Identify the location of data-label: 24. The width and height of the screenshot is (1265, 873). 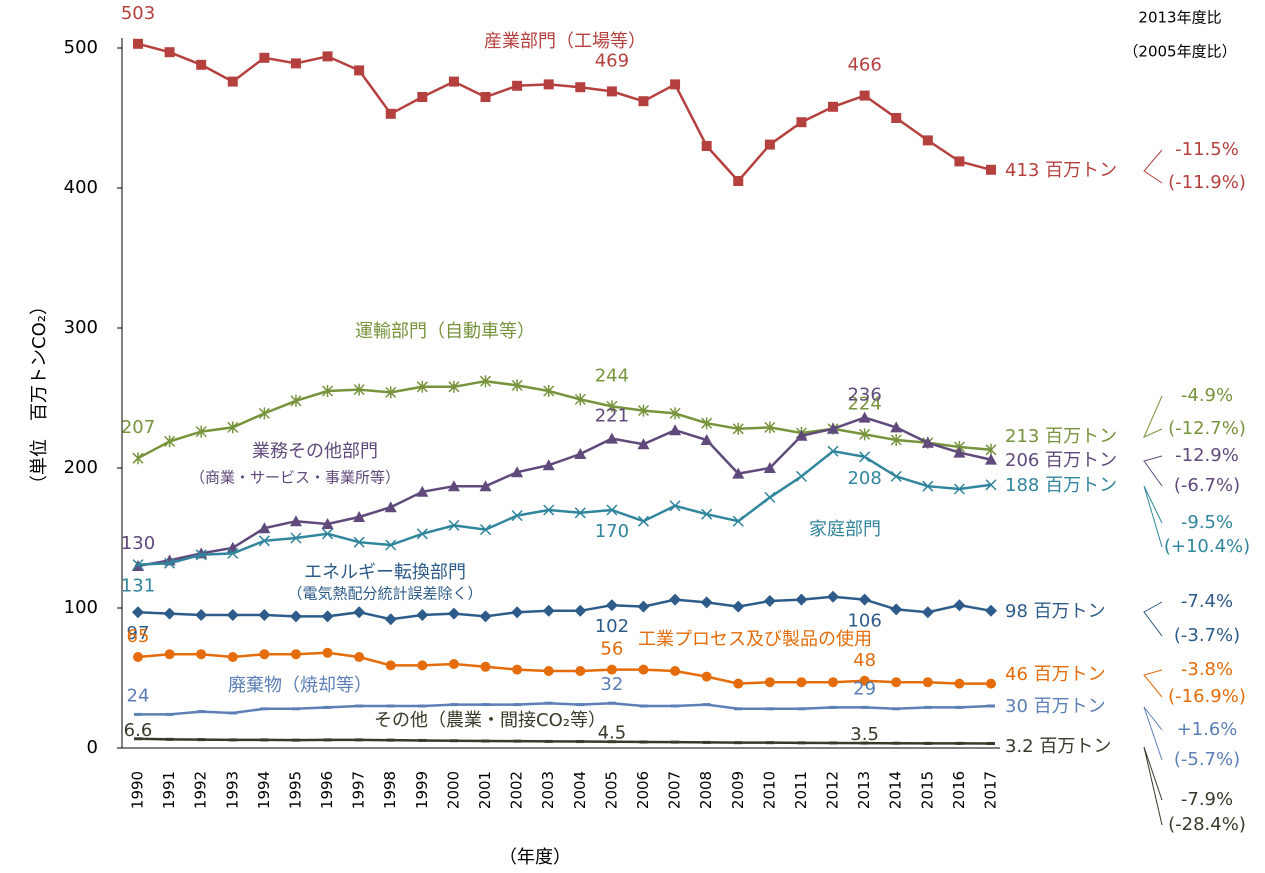
(138, 695).